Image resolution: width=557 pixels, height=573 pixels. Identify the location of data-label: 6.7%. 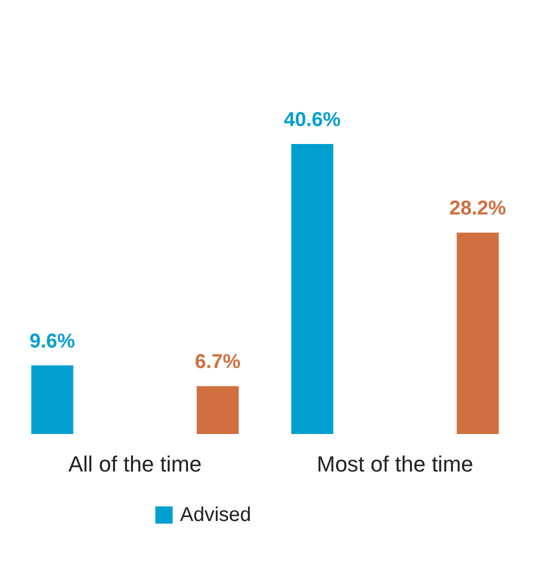
(217, 362).